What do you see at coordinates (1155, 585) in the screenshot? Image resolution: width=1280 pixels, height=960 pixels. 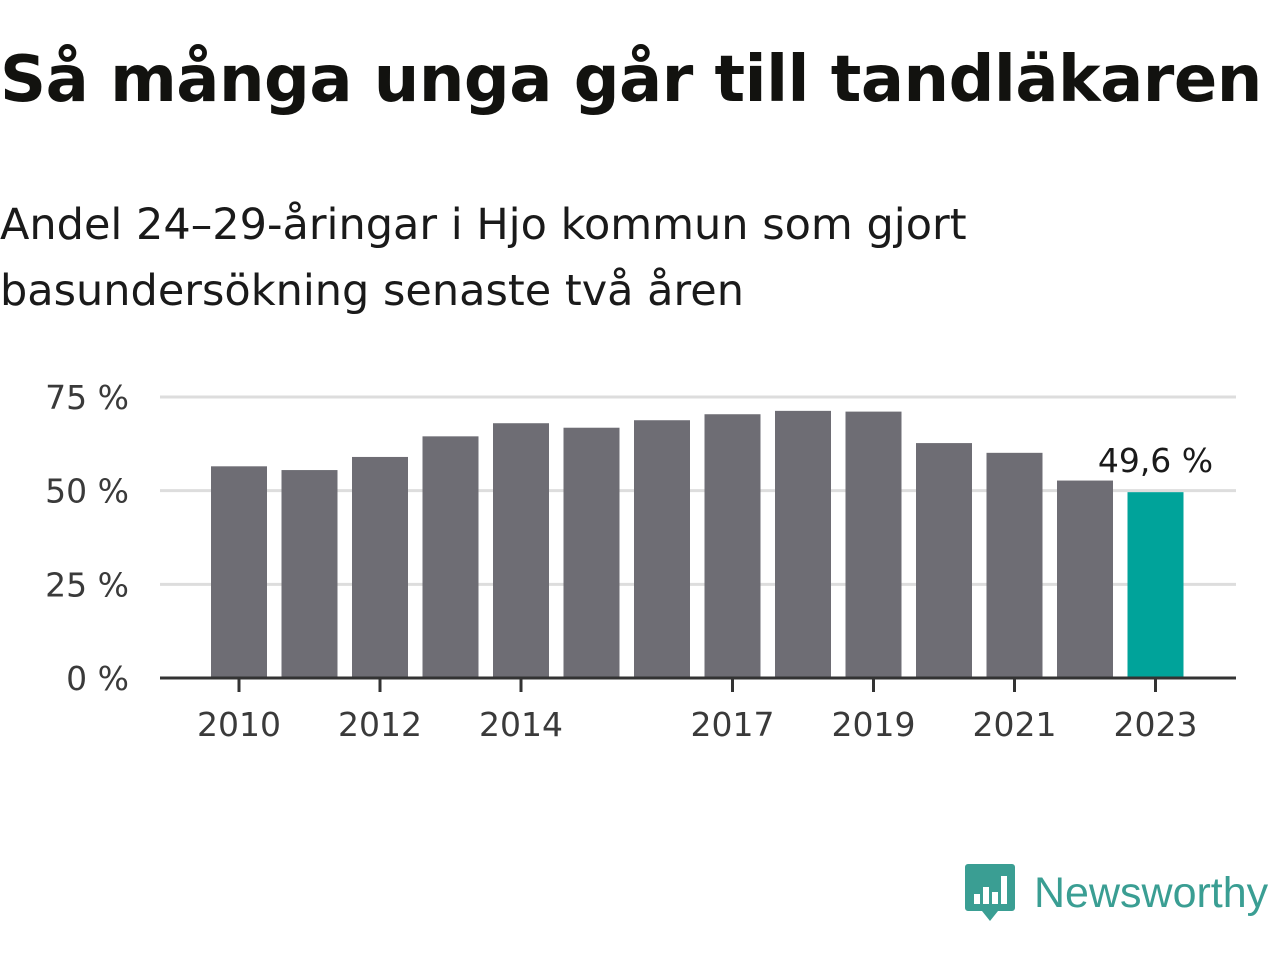 I see `bar-2023` at bounding box center [1155, 585].